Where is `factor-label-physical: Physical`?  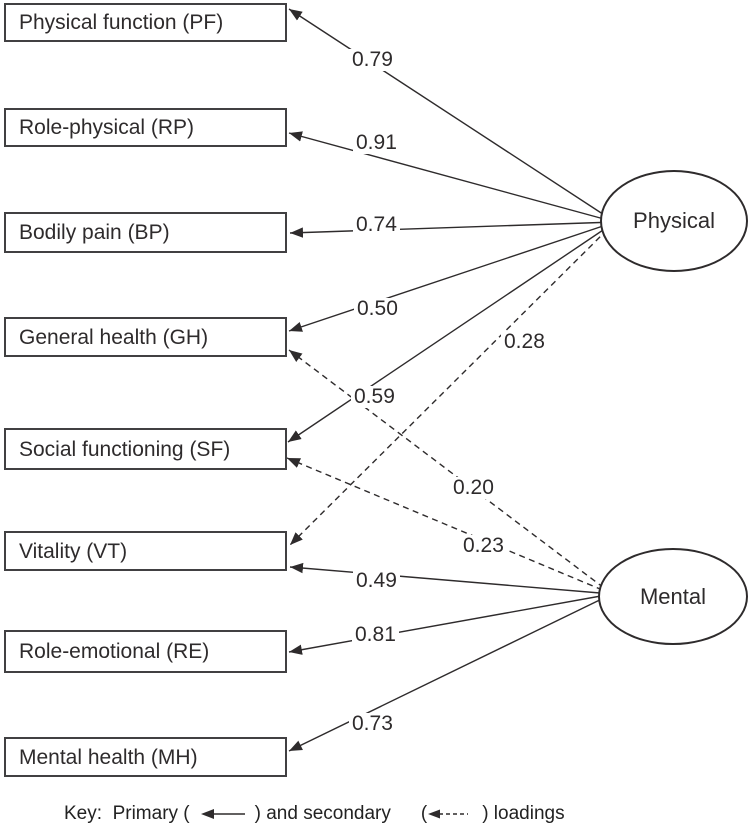
factor-label-physical: Physical is located at coordinates (674, 220).